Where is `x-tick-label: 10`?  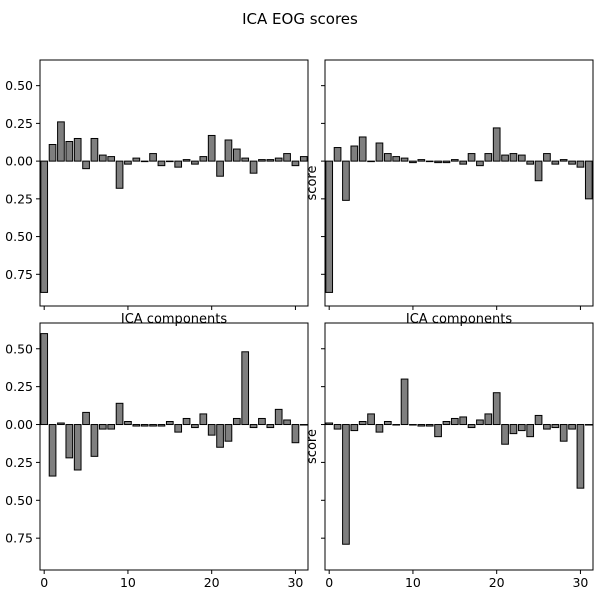 x-tick-label: 10 is located at coordinates (128, 582).